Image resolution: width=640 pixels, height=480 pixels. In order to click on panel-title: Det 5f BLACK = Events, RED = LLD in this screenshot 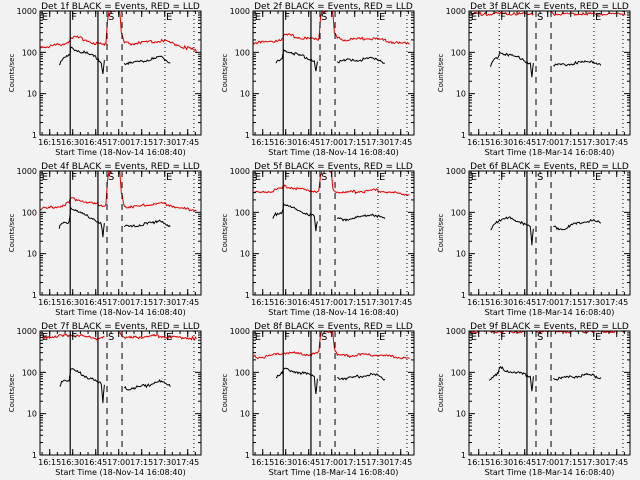, I will do `click(333, 167)`.